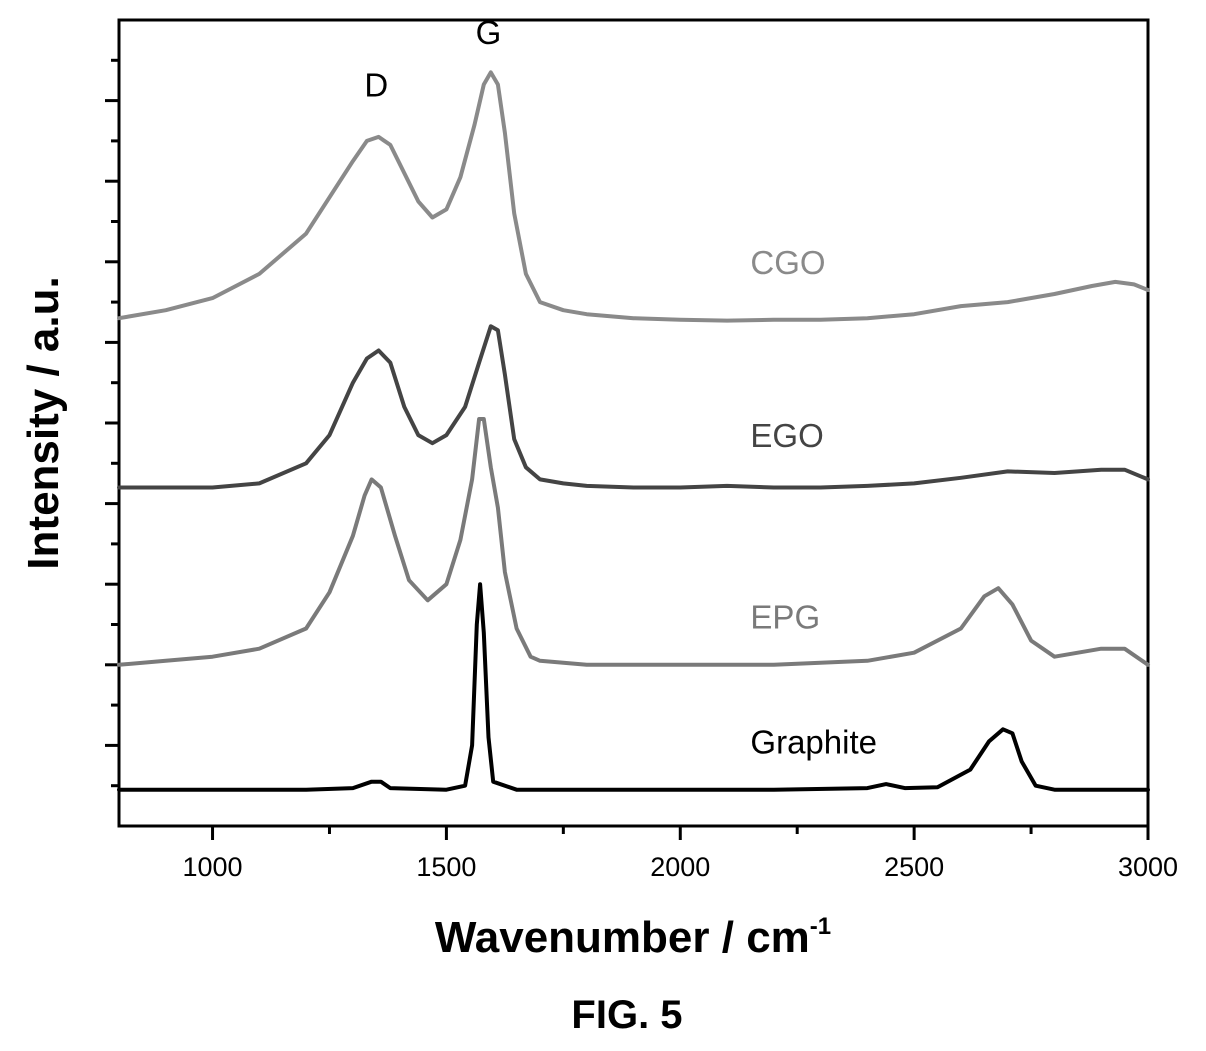 The image size is (1206, 1051). Describe the element at coordinates (43, 422) in the screenshot. I see `y-axis-title: Intensity / a.u.` at that location.